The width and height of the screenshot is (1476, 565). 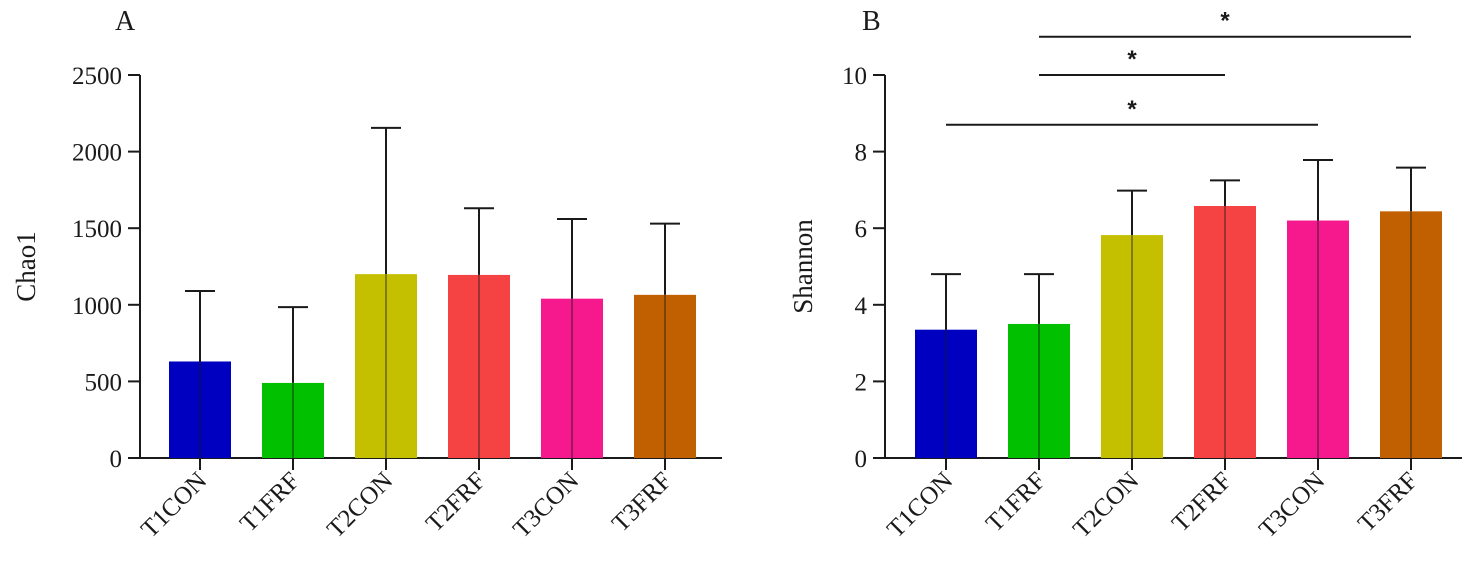 What do you see at coordinates (97, 153) in the screenshot?
I see `y-tick-label: 2000` at bounding box center [97, 153].